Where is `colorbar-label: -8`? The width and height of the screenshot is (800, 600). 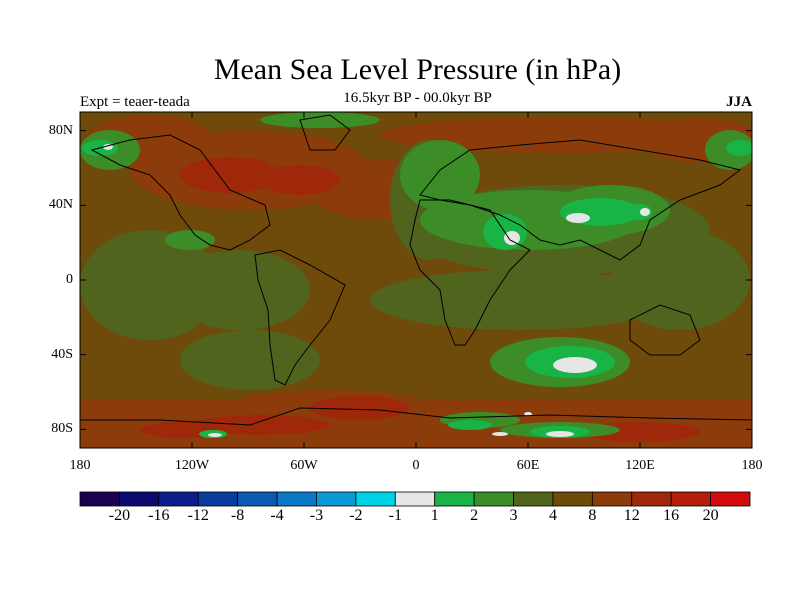
colorbar-label: -8 is located at coordinates (237, 515).